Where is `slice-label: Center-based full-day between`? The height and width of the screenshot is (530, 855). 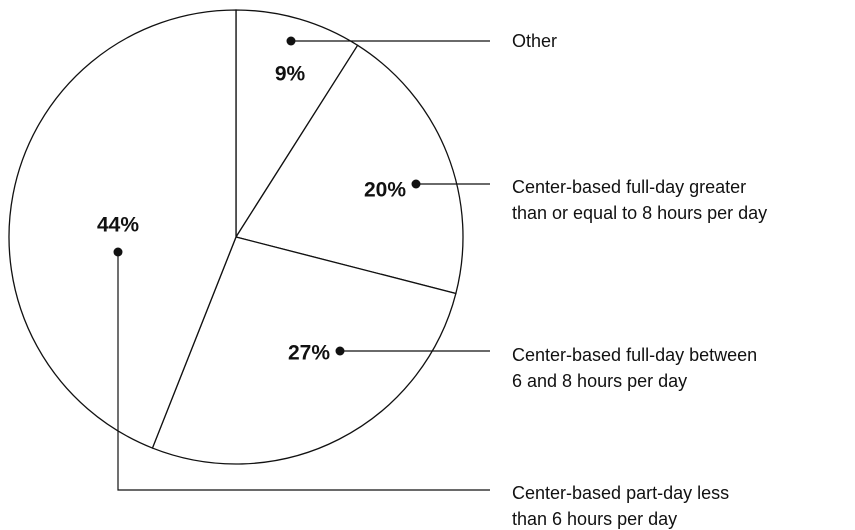
slice-label: Center-based full-day between is located at coordinates (634, 355).